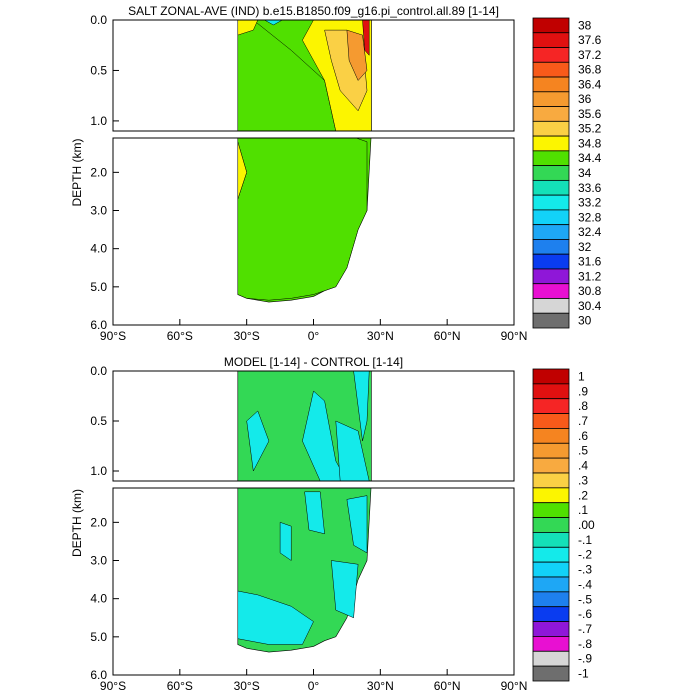  Describe the element at coordinates (583, 466) in the screenshot. I see `colorbar-label: .4` at that location.